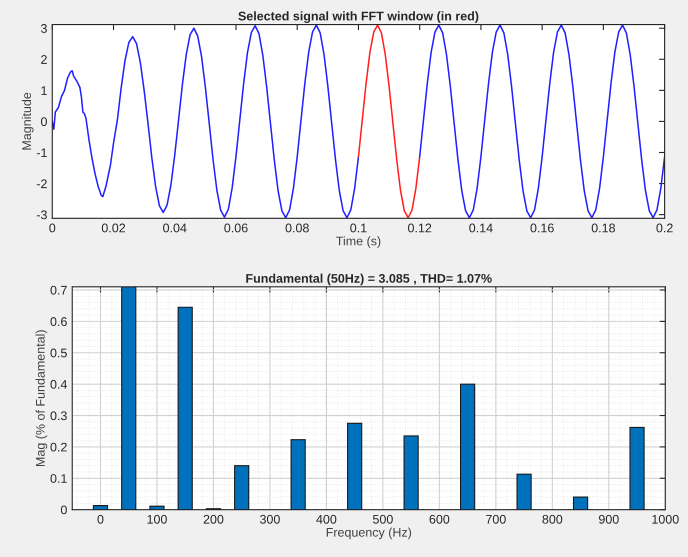 Image resolution: width=688 pixels, height=557 pixels. I want to click on x-tick-label: 0.1, so click(358, 228).